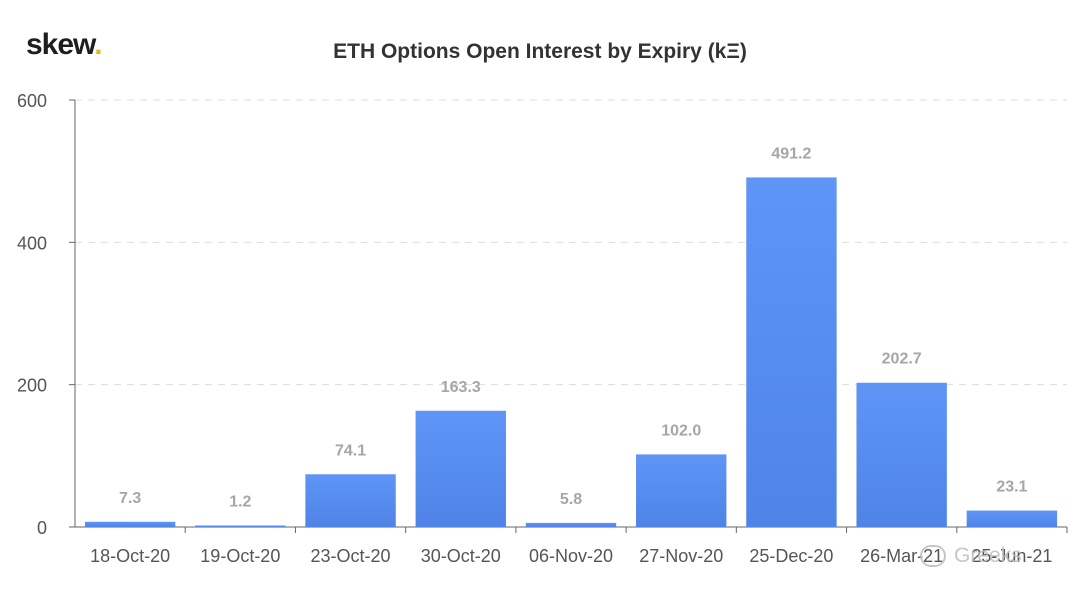 The image size is (1080, 603). What do you see at coordinates (571, 556) in the screenshot?
I see `x-tick-label: 06-Nov-20` at bounding box center [571, 556].